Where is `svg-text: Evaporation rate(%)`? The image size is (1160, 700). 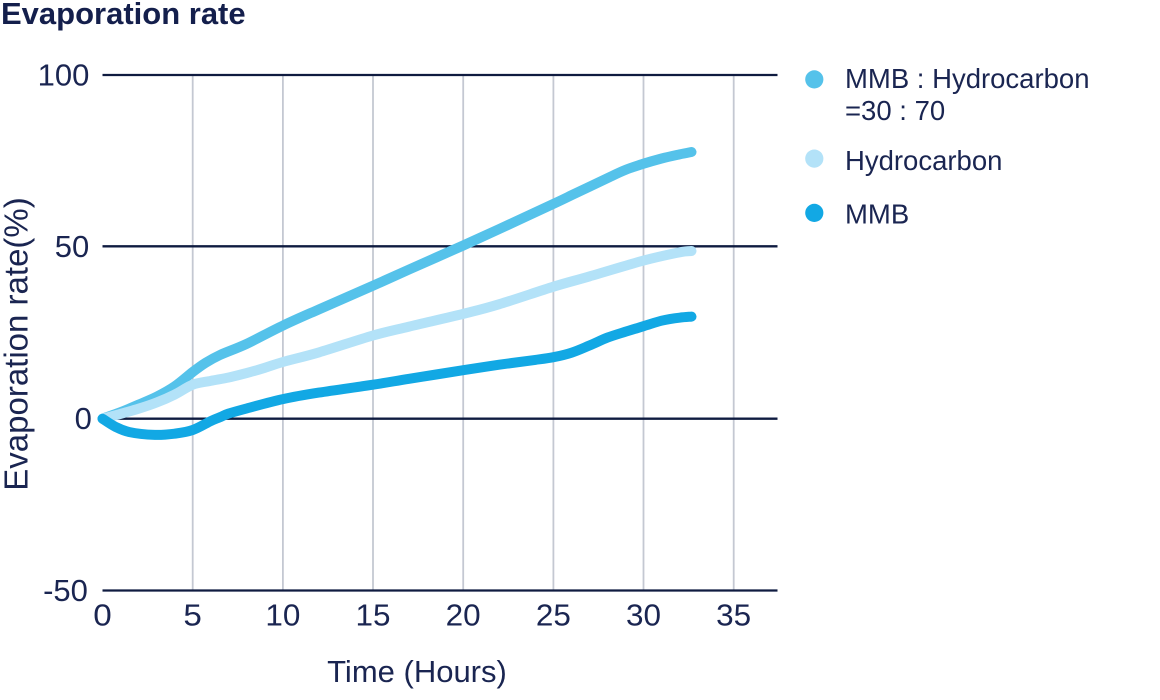 svg-text: Evaporation rate(%) is located at coordinates (17, 343).